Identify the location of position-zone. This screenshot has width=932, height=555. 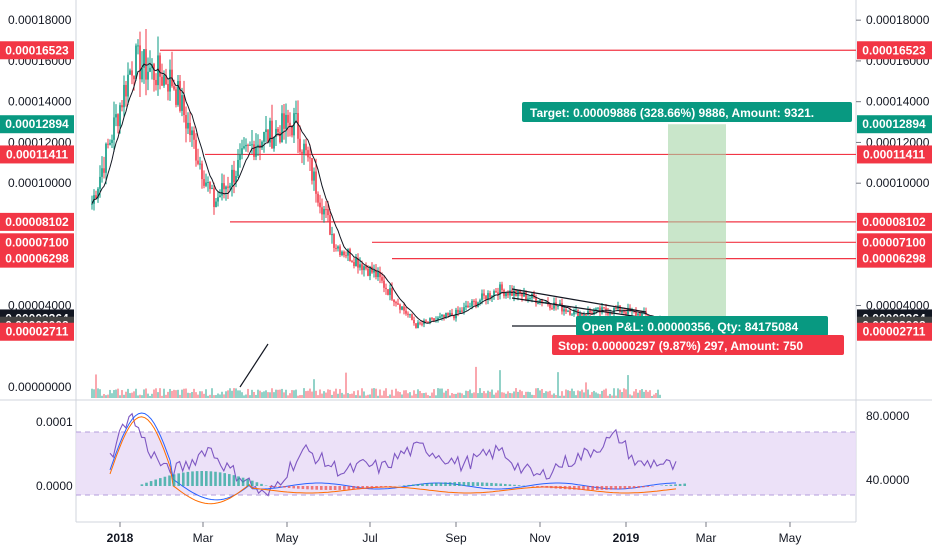
(697, 228).